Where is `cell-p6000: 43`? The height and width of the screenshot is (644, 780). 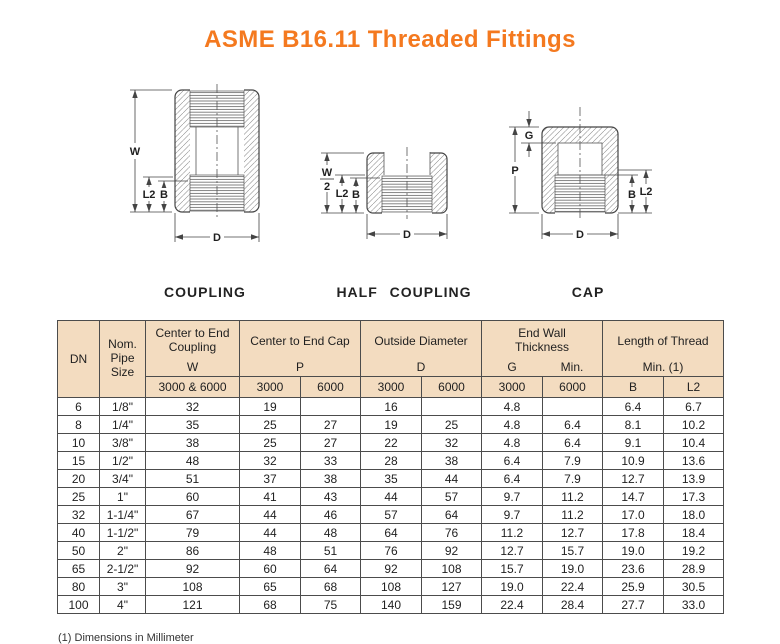
cell-p6000: 43 is located at coordinates (330, 496).